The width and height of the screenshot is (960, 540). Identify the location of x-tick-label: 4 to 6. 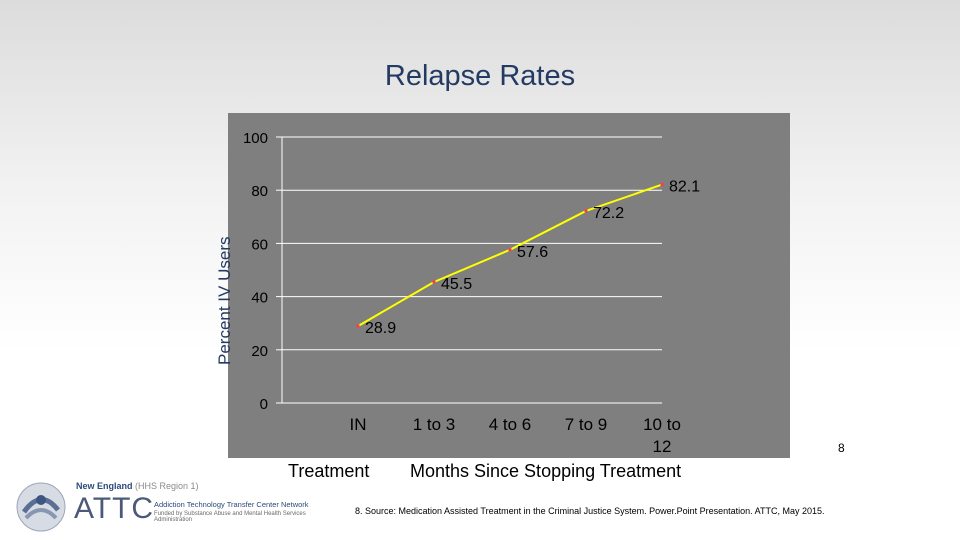
(510, 424).